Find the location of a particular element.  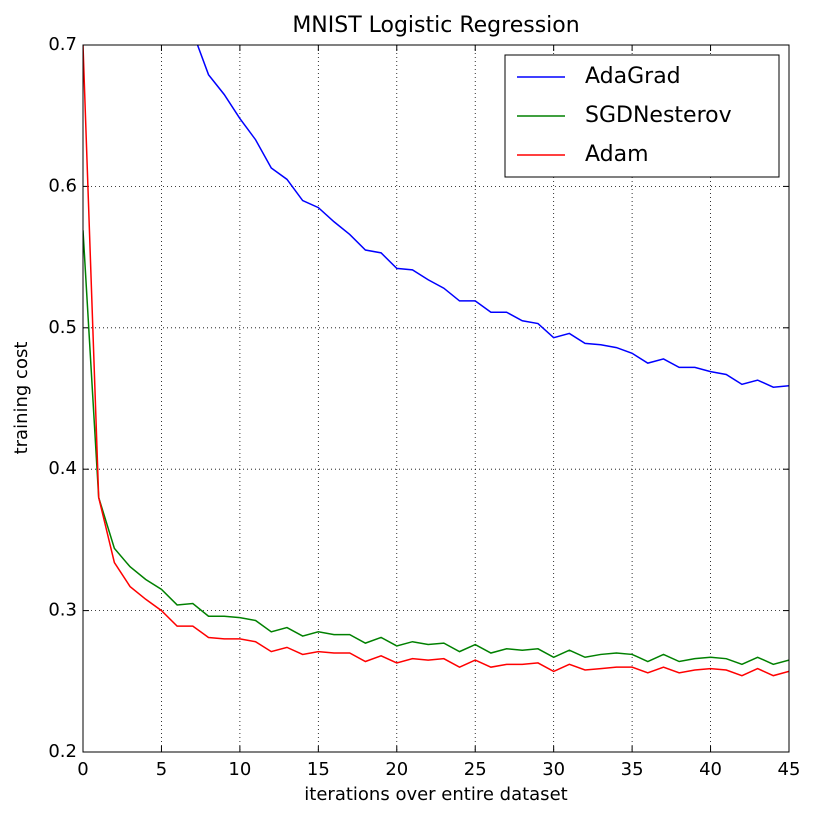

y-tick-label: 0.4 is located at coordinates (62, 468).